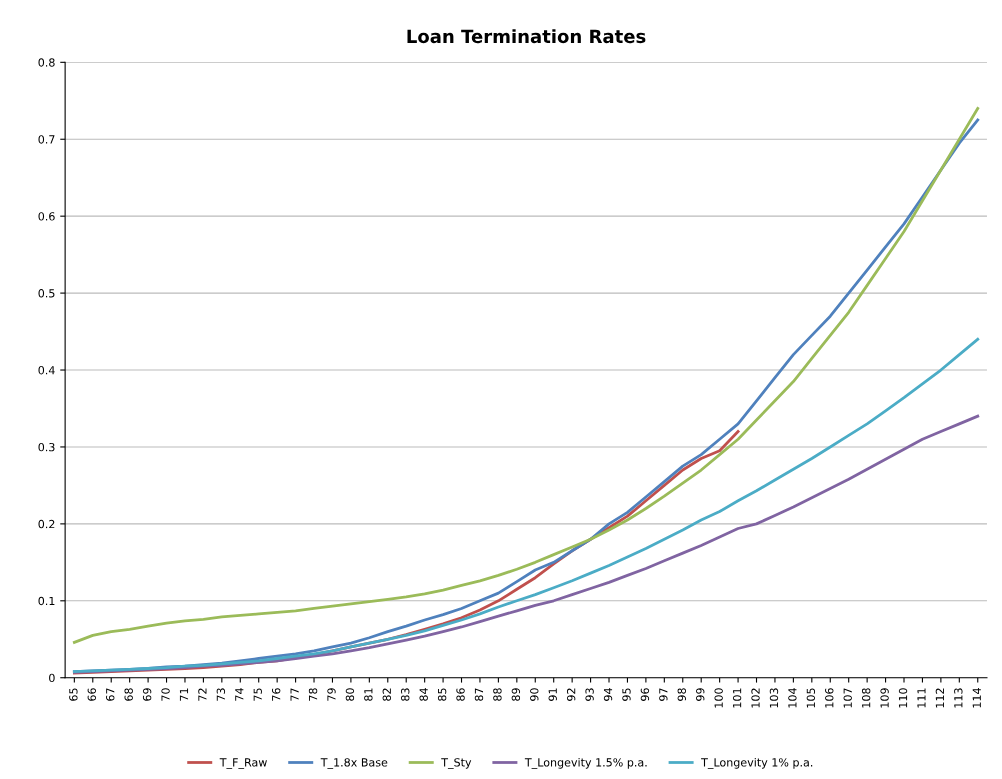  Describe the element at coordinates (46, 293) in the screenshot. I see `y-tick-label: 0.5` at that location.